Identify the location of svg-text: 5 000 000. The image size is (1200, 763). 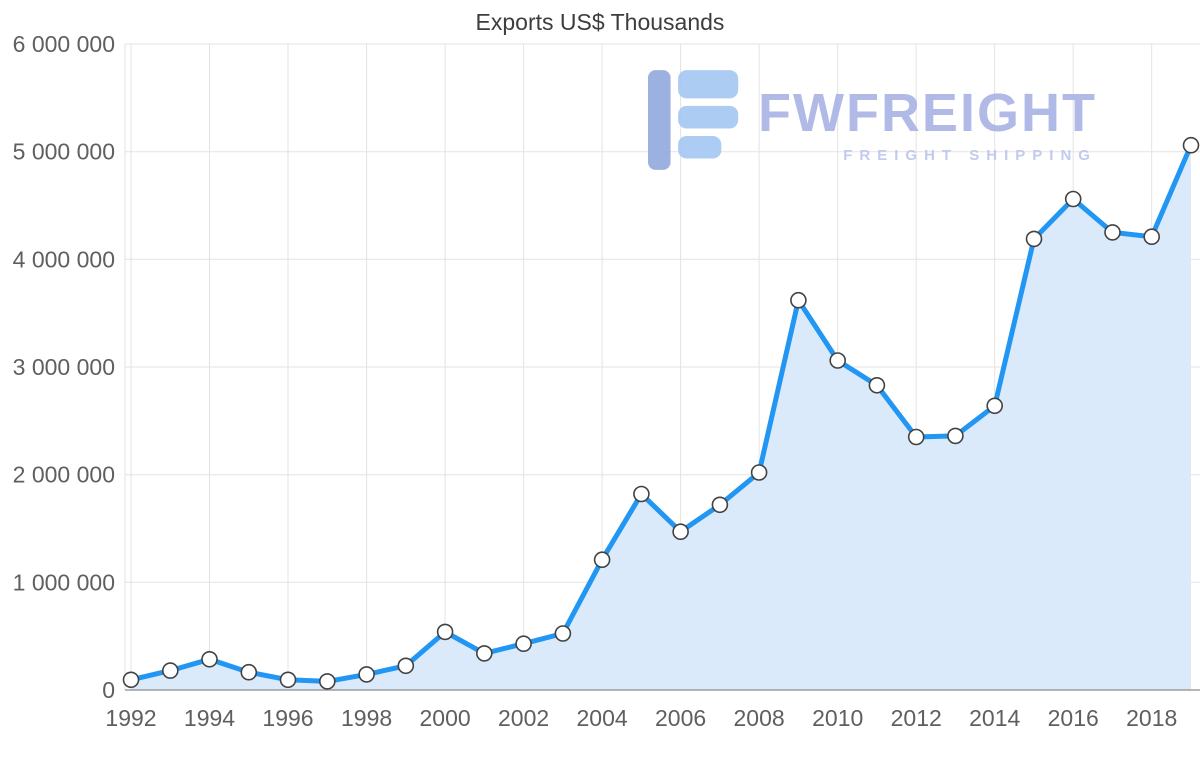
(64, 152).